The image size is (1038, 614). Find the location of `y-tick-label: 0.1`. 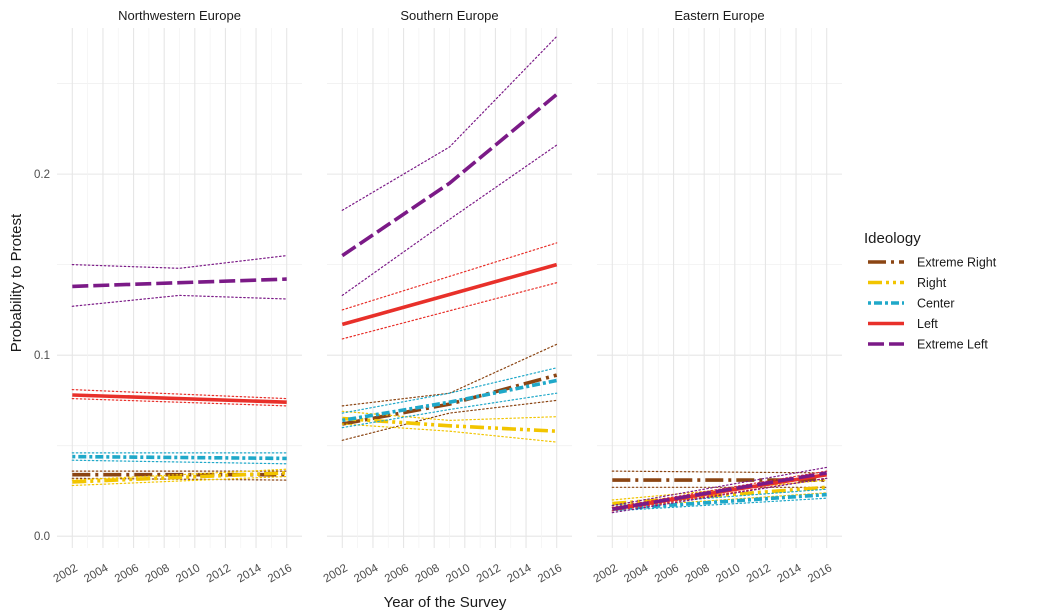

y-tick-label: 0.1 is located at coordinates (42, 356).